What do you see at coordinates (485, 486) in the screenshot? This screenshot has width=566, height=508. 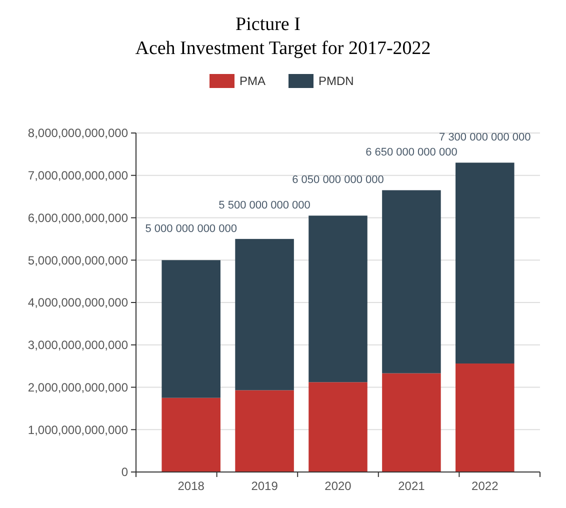 I see `x-tick-label: 2022` at bounding box center [485, 486].